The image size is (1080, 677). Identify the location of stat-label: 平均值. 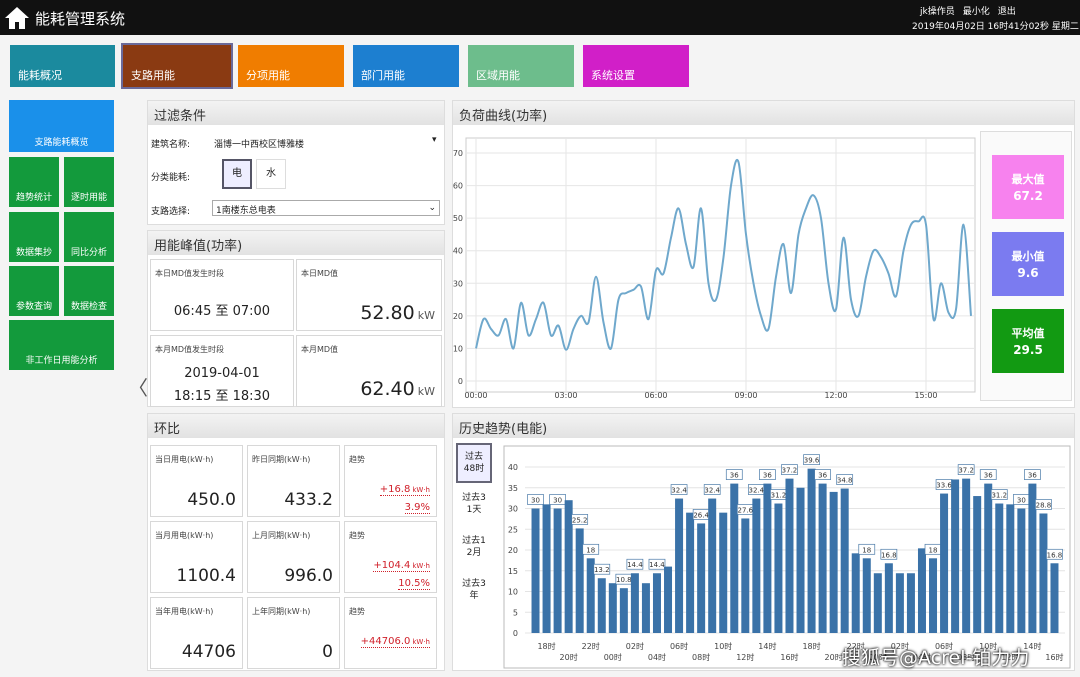
(1028, 333).